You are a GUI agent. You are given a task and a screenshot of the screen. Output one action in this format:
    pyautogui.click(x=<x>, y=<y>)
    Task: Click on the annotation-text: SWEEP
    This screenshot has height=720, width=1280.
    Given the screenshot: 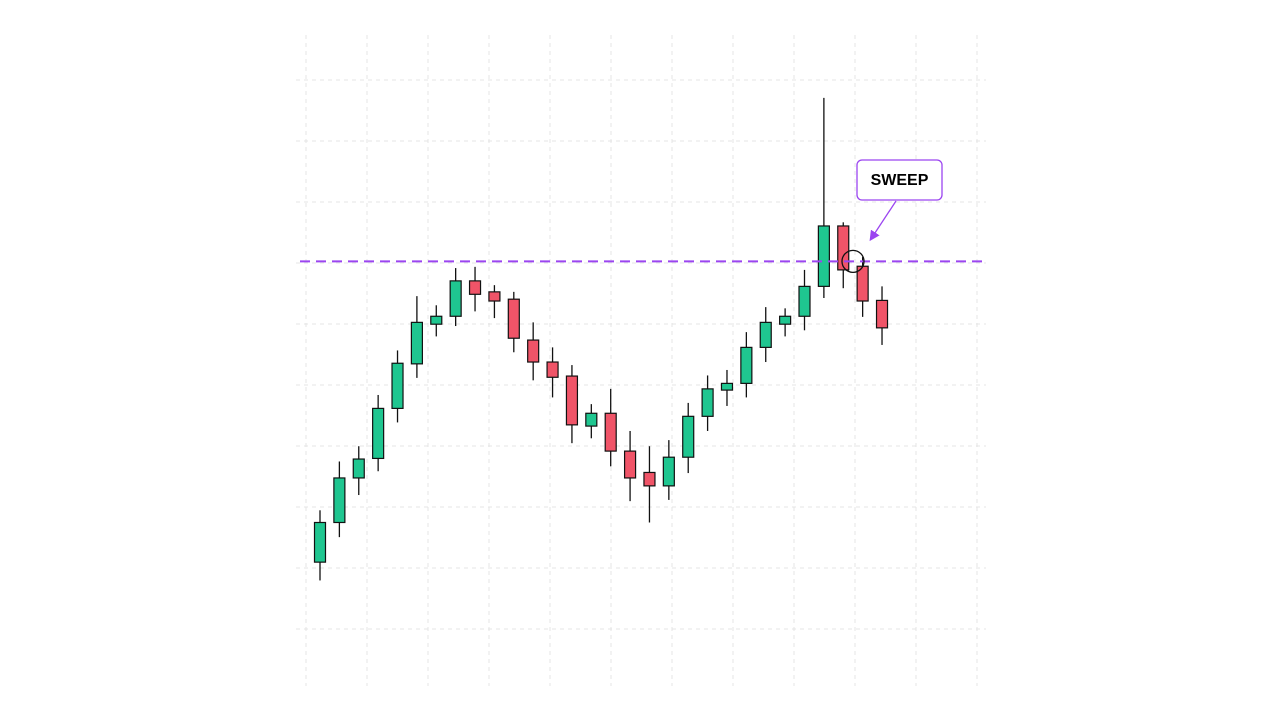 What is the action you would take?
    pyautogui.click(x=900, y=180)
    